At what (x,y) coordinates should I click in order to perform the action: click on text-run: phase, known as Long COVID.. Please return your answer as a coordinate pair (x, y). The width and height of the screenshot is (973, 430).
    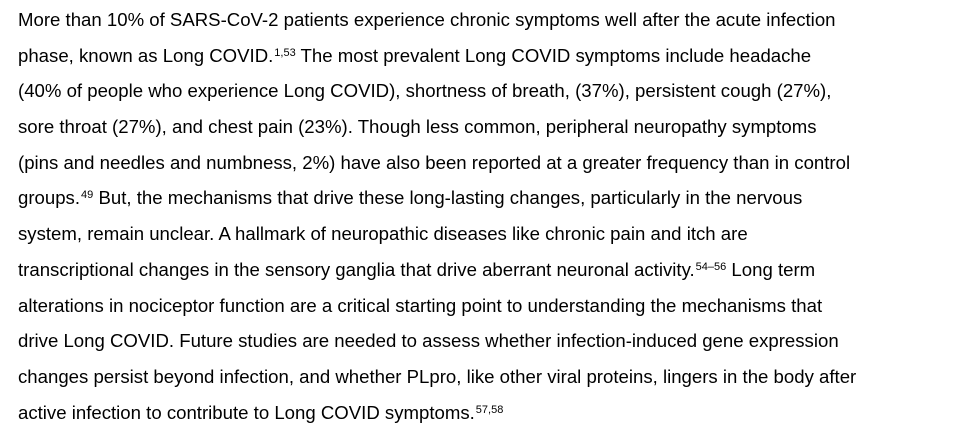
    Looking at the image, I should click on (146, 55).